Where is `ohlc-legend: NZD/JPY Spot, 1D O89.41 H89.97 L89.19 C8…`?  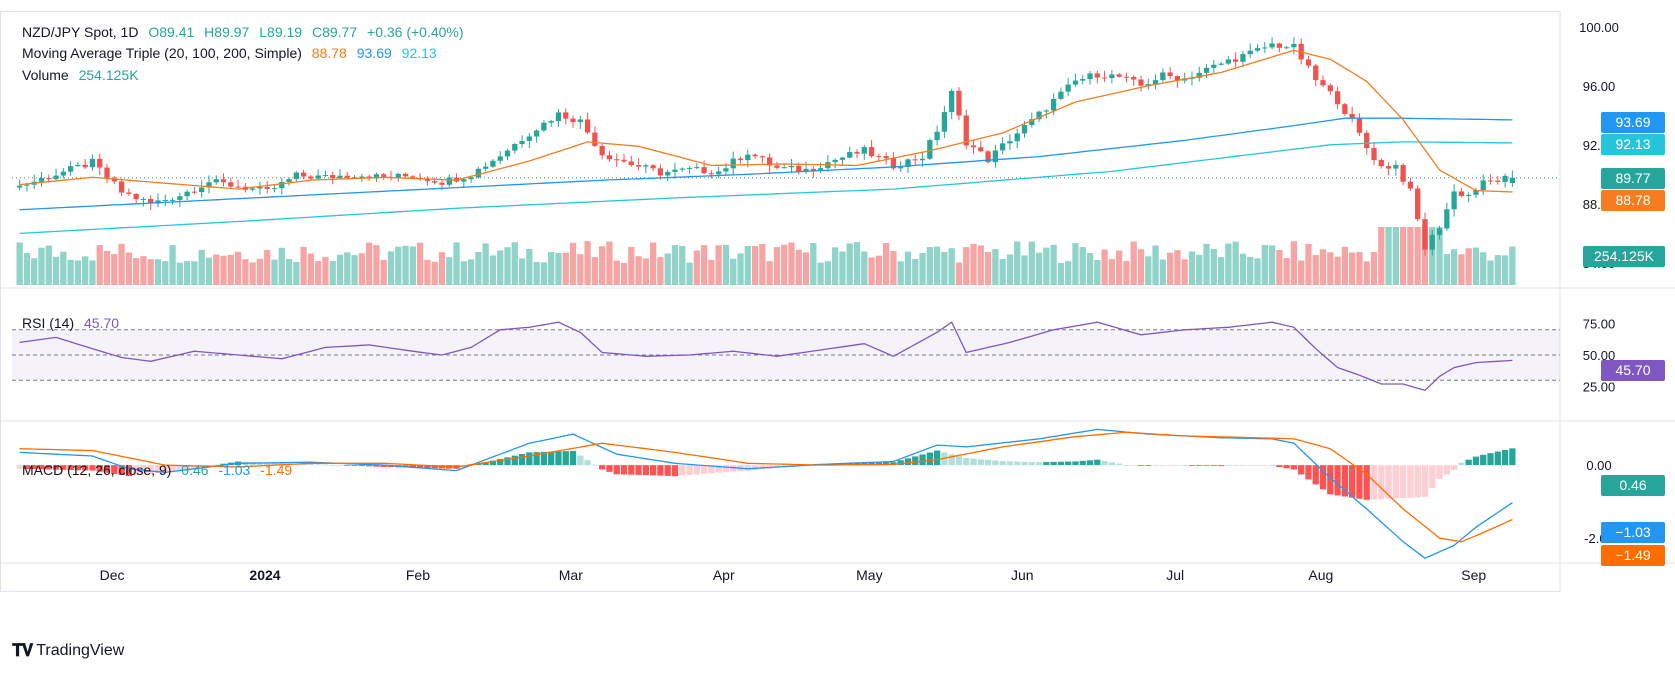 ohlc-legend: NZD/JPY Spot, 1D O89.41 H89.97 L89.19 C8… is located at coordinates (246, 32).